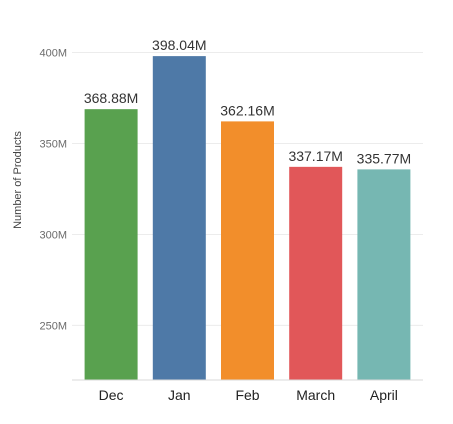  Describe the element at coordinates (179, 395) in the screenshot. I see `x-tick-label: Jan` at that location.